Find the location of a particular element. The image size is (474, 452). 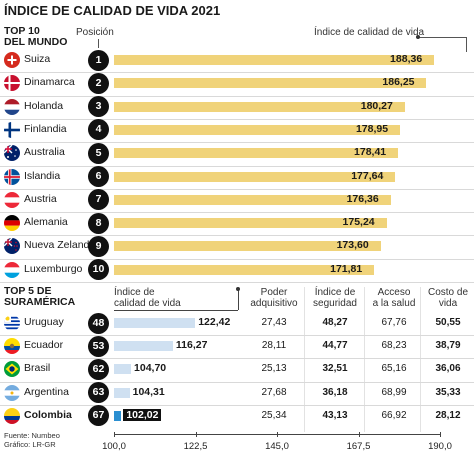

health-value: 65,16 is located at coordinates (394, 369).